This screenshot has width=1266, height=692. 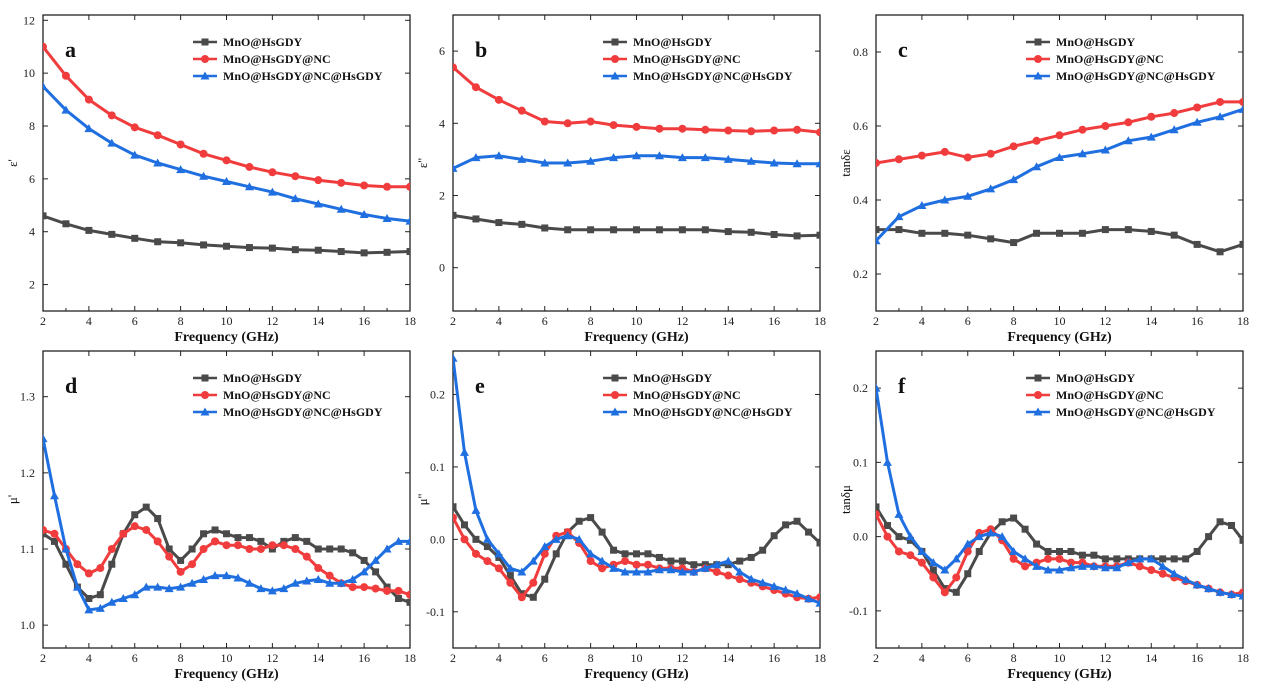 I want to click on legend-label: MnO@HsGDY@NC, so click(x=1110, y=59).